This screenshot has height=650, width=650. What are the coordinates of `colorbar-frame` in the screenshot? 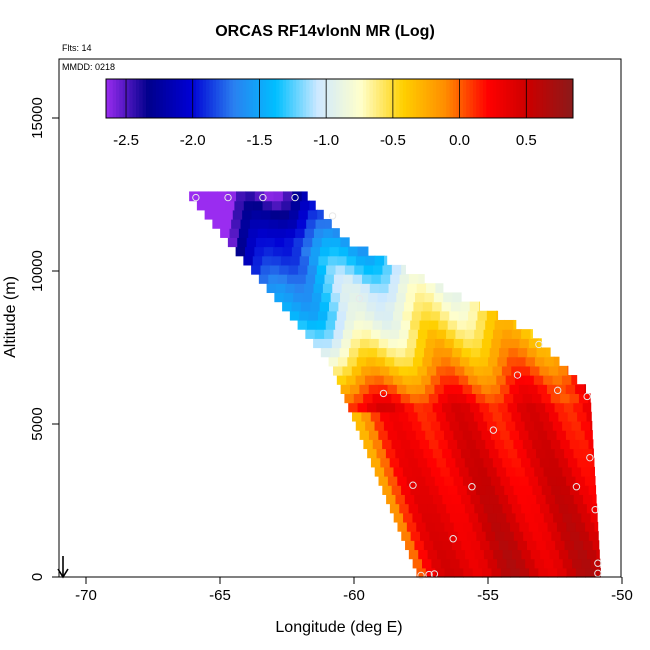 It's located at (339, 98).